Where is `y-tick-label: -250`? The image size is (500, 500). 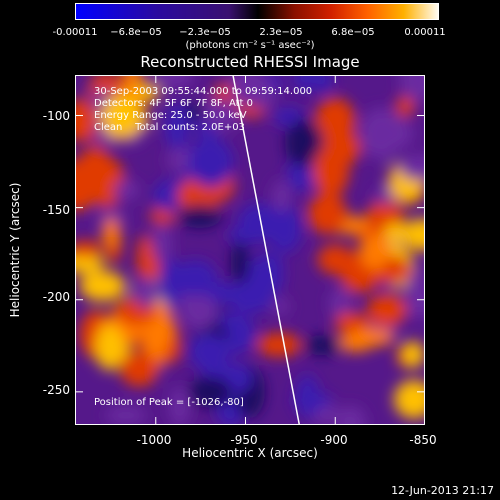 y-tick-label: -250 is located at coordinates (56, 390).